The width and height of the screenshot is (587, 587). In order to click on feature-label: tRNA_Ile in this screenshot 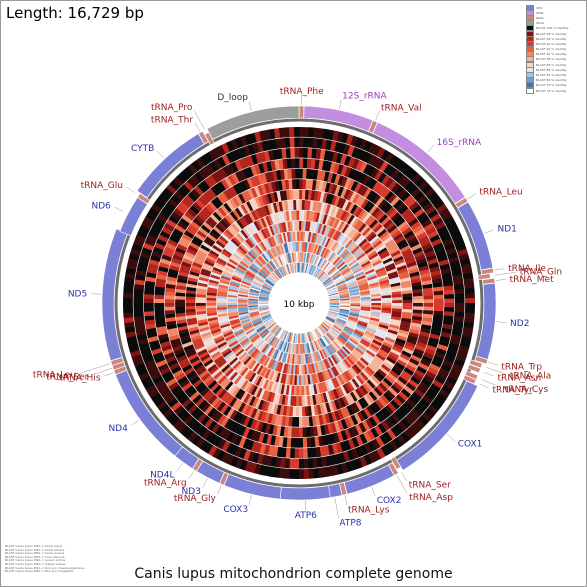, I will do `click(527, 269)`.